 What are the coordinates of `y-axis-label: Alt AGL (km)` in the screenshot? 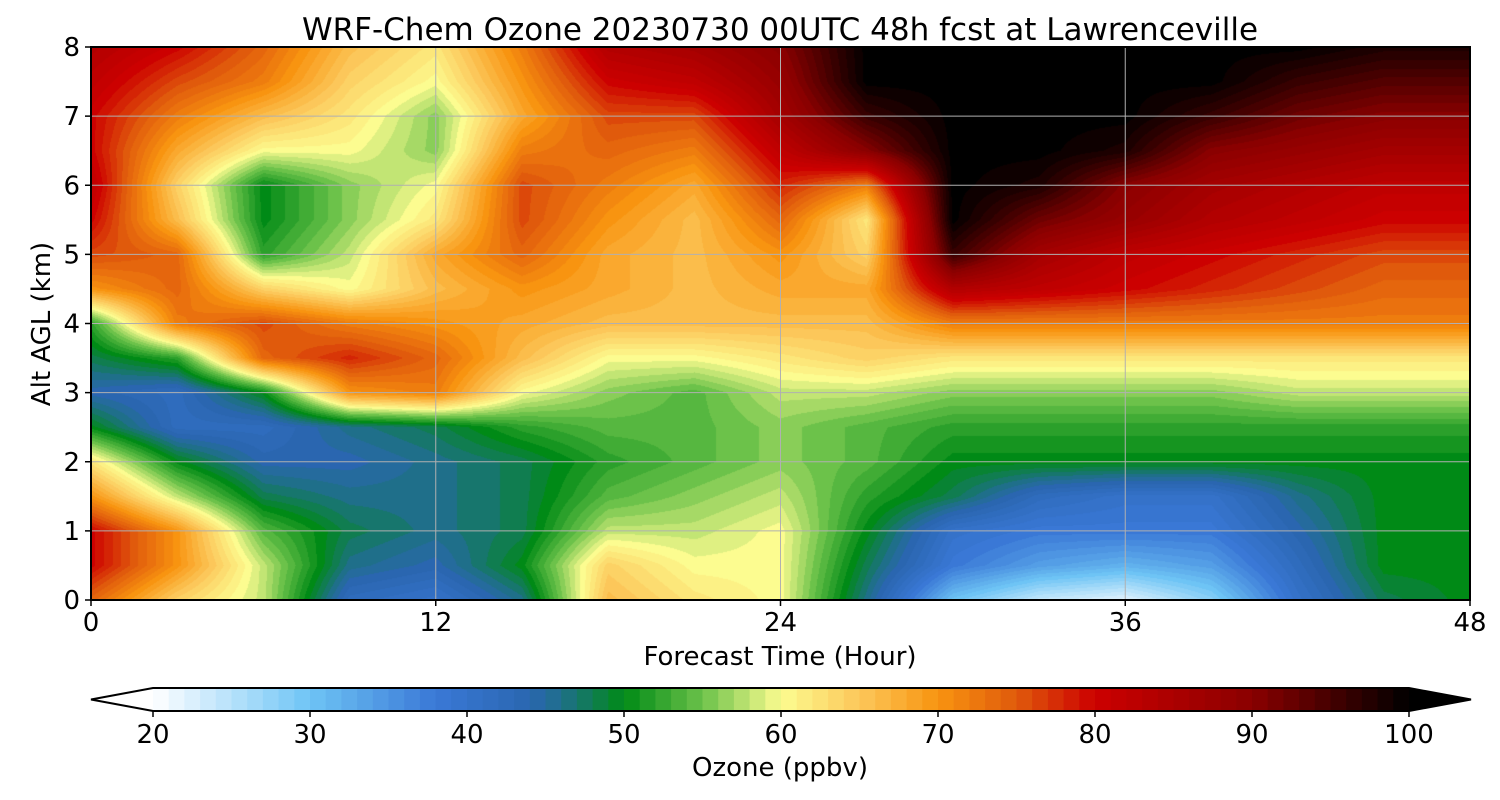 It's located at (42, 324).